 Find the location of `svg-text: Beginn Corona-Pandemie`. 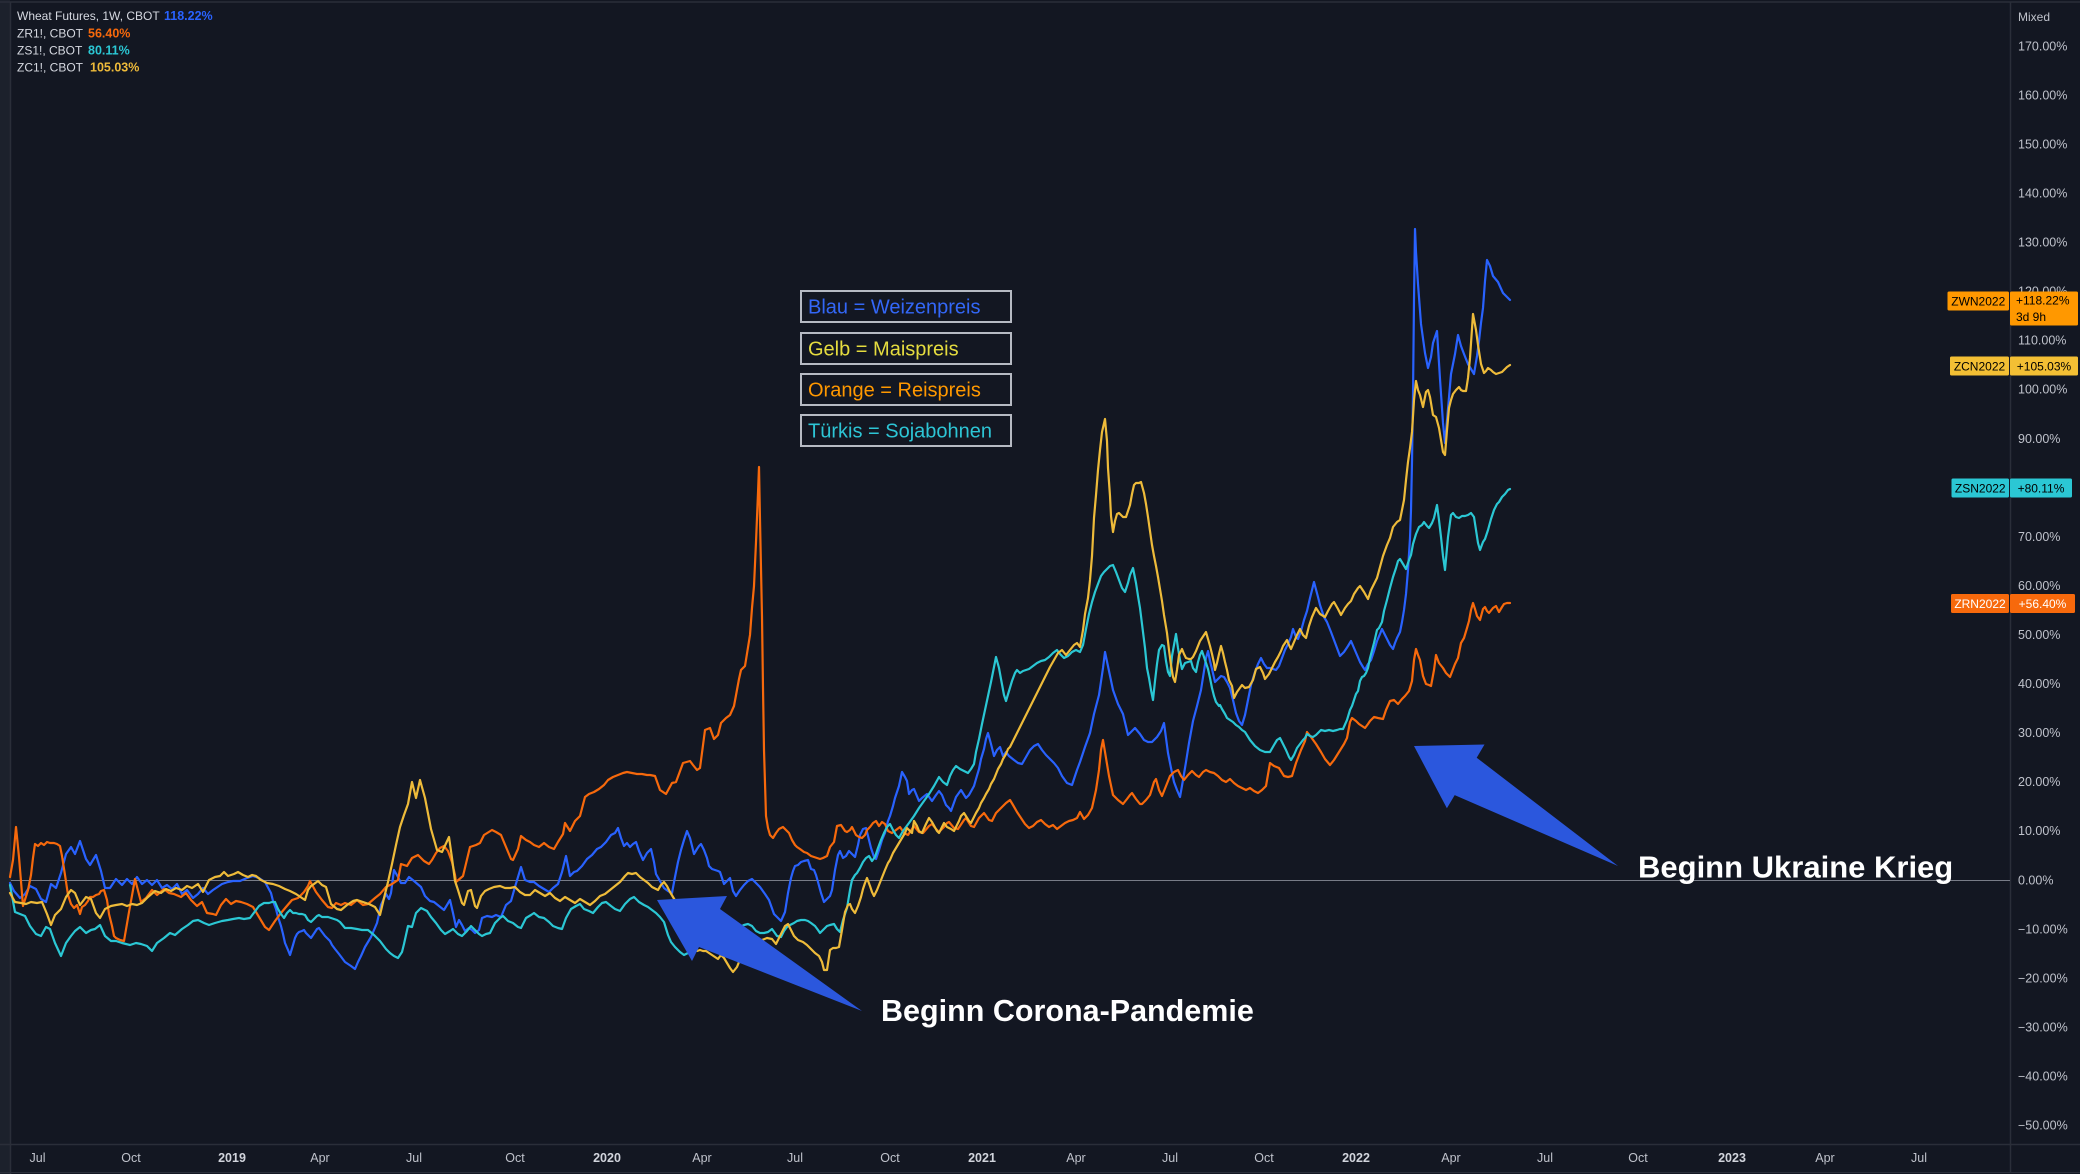

svg-text: Beginn Corona-Pandemie is located at coordinates (1067, 1011).